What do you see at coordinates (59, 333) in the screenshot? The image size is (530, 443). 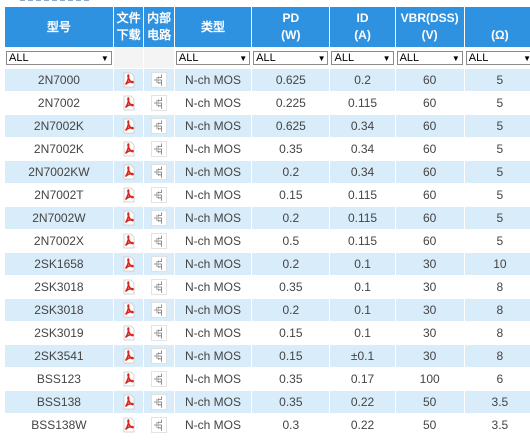 I see `cell-model: 2SK3019` at bounding box center [59, 333].